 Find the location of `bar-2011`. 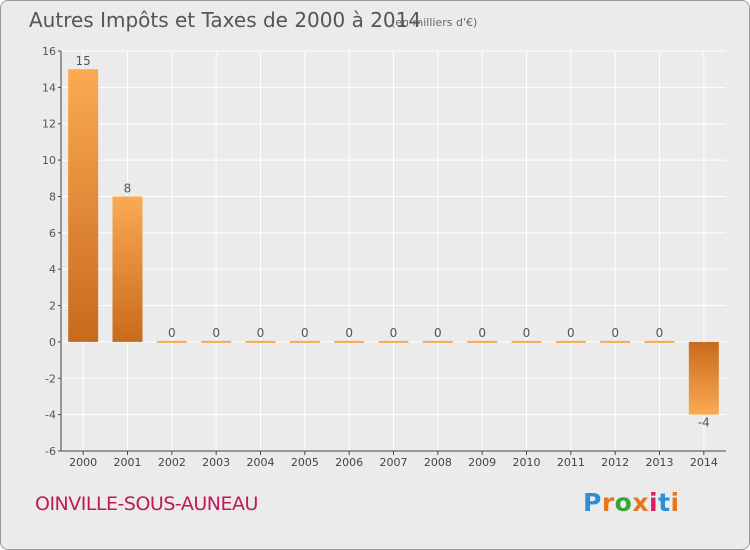

bar-2011 is located at coordinates (570, 341).